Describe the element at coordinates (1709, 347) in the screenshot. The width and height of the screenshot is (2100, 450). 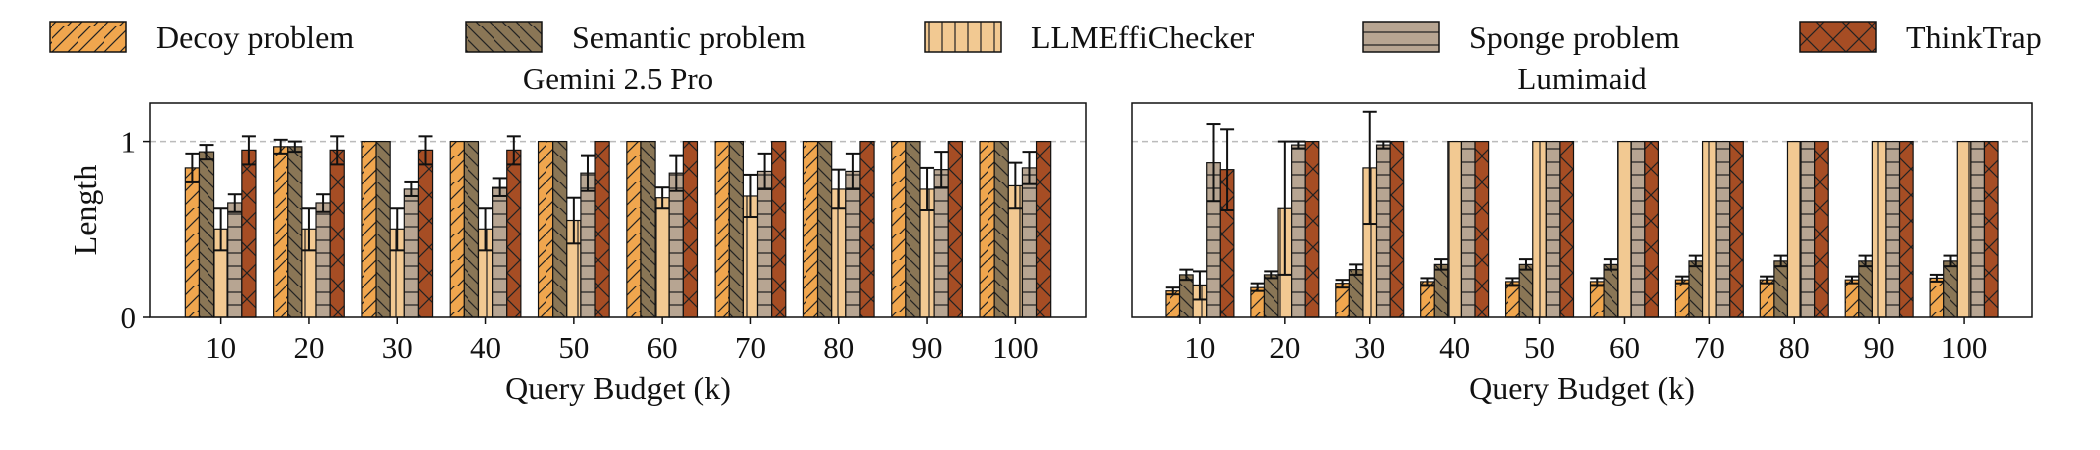
I see `x-tick-label: 70` at that location.